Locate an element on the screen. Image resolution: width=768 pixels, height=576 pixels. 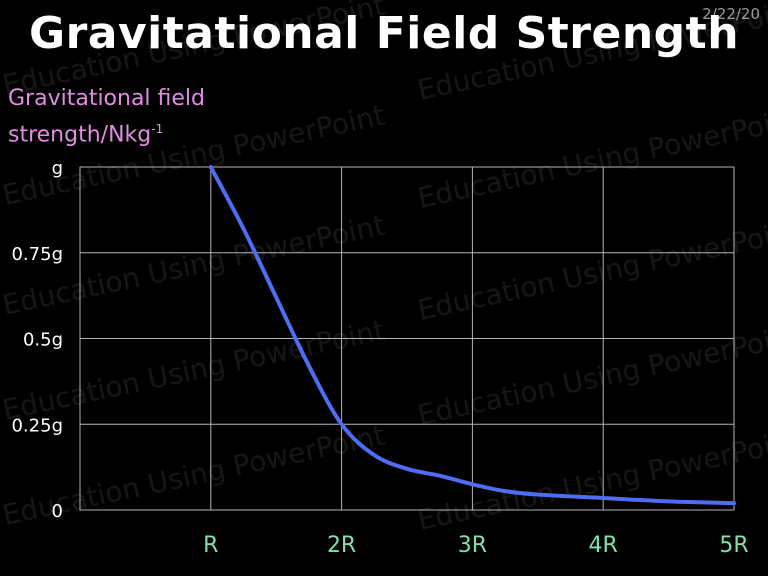
y-axis-label-line1: Gravitational field is located at coordinates (107, 98).